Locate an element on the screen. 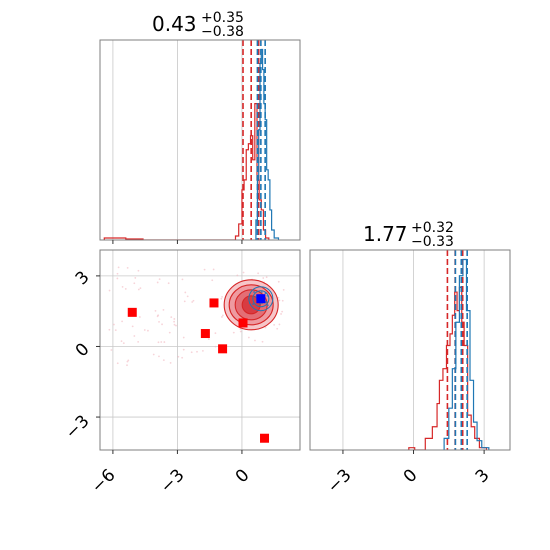 The height and width of the screenshot is (550, 550). top-left-grid is located at coordinates (177, 140).